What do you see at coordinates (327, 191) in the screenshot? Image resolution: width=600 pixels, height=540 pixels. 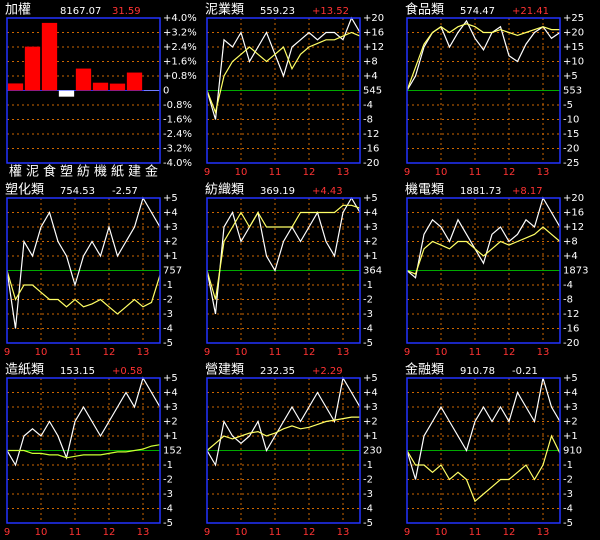 I see `change: +4.43` at bounding box center [327, 191].